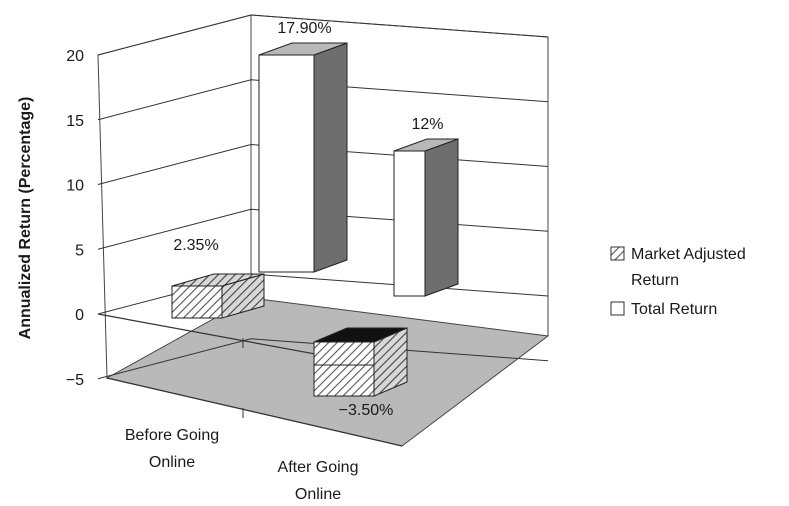 Image resolution: width=789 pixels, height=506 pixels. Describe the element at coordinates (75, 380) in the screenshot. I see `y-tick-label: −5` at that location.